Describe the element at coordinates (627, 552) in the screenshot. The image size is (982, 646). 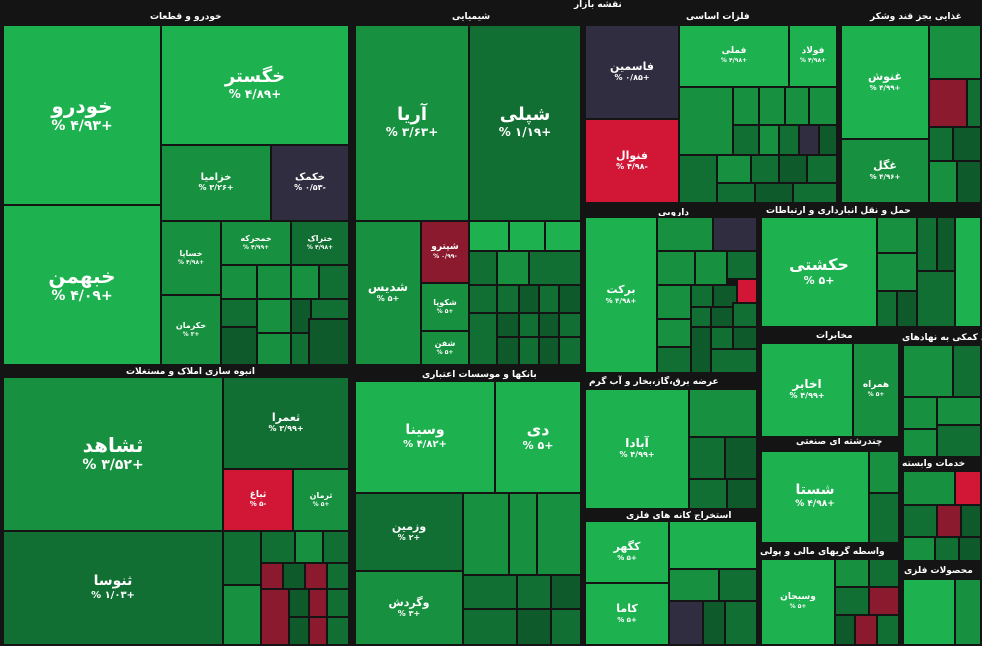
I see `tile-kgohar: کگهر +۵ %` at that location.